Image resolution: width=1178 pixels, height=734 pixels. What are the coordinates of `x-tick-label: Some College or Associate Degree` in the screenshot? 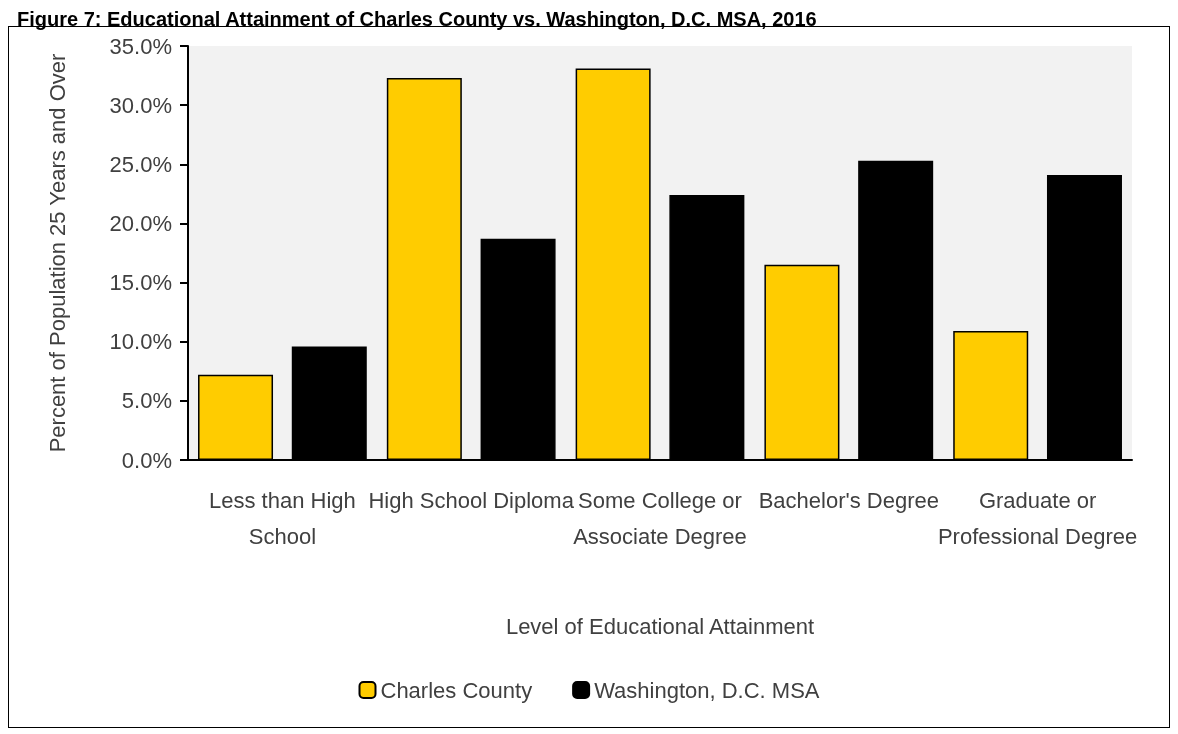 It's located at (660, 518).